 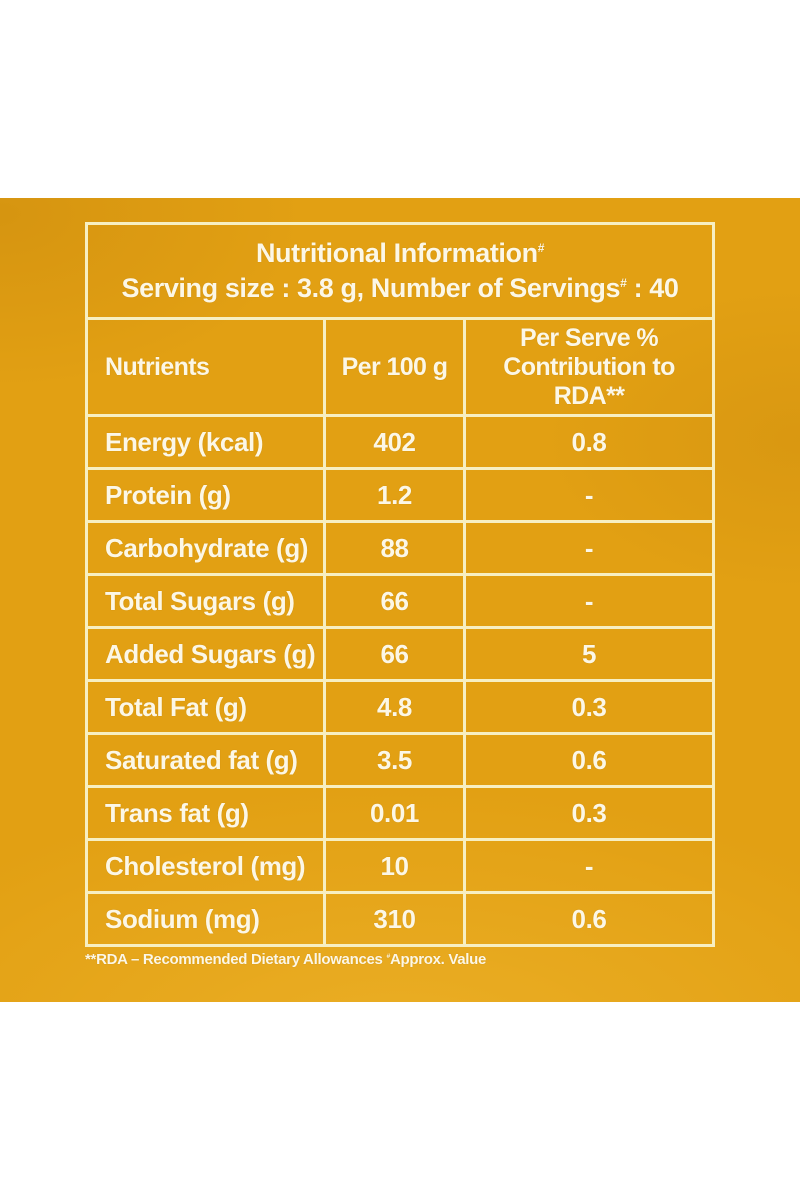 I want to click on table-title-text: Nutritional Information, so click(x=396, y=252).